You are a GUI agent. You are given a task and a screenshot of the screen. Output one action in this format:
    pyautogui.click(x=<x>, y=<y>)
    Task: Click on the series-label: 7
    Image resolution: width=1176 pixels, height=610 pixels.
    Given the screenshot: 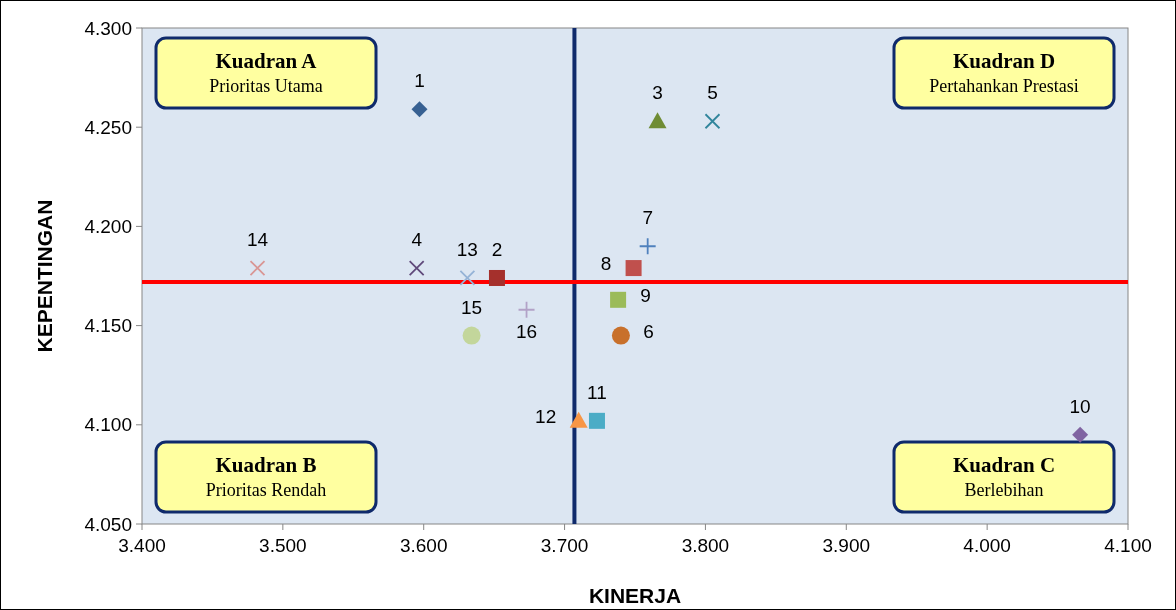 What is the action you would take?
    pyautogui.click(x=647, y=218)
    